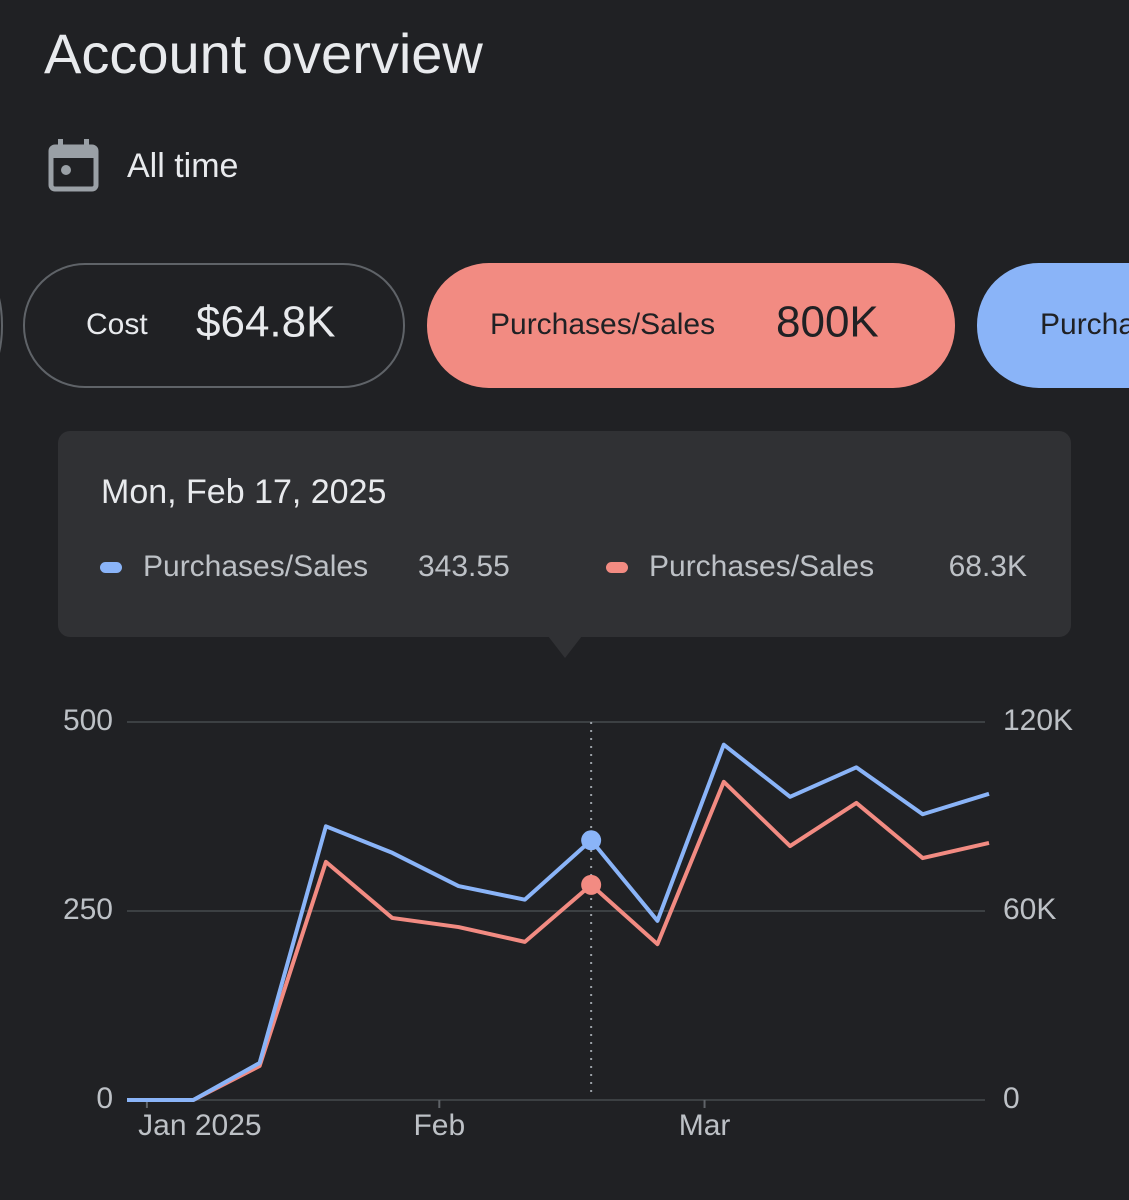  I want to click on date-range: All time, so click(182, 166).